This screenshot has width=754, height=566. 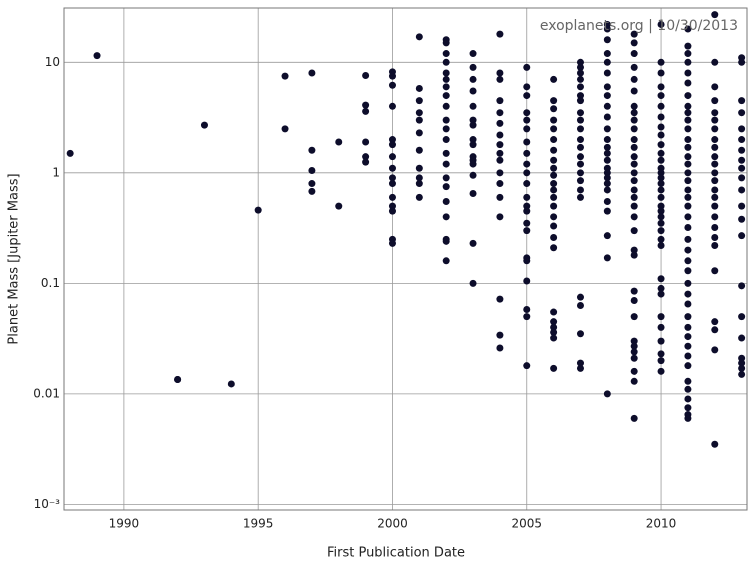 I want to click on x-tick-label: 1995, so click(x=258, y=524).